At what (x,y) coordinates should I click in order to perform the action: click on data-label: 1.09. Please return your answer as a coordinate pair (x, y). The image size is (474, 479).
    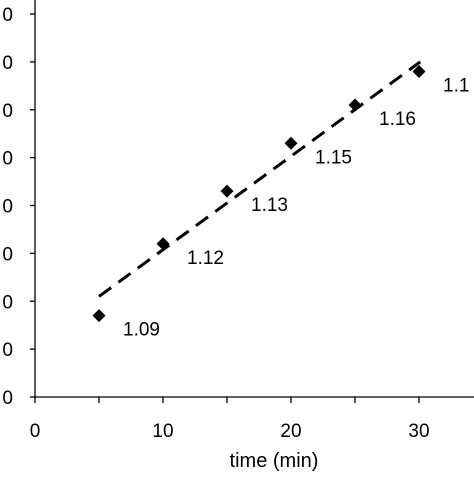
    Looking at the image, I should click on (141, 330).